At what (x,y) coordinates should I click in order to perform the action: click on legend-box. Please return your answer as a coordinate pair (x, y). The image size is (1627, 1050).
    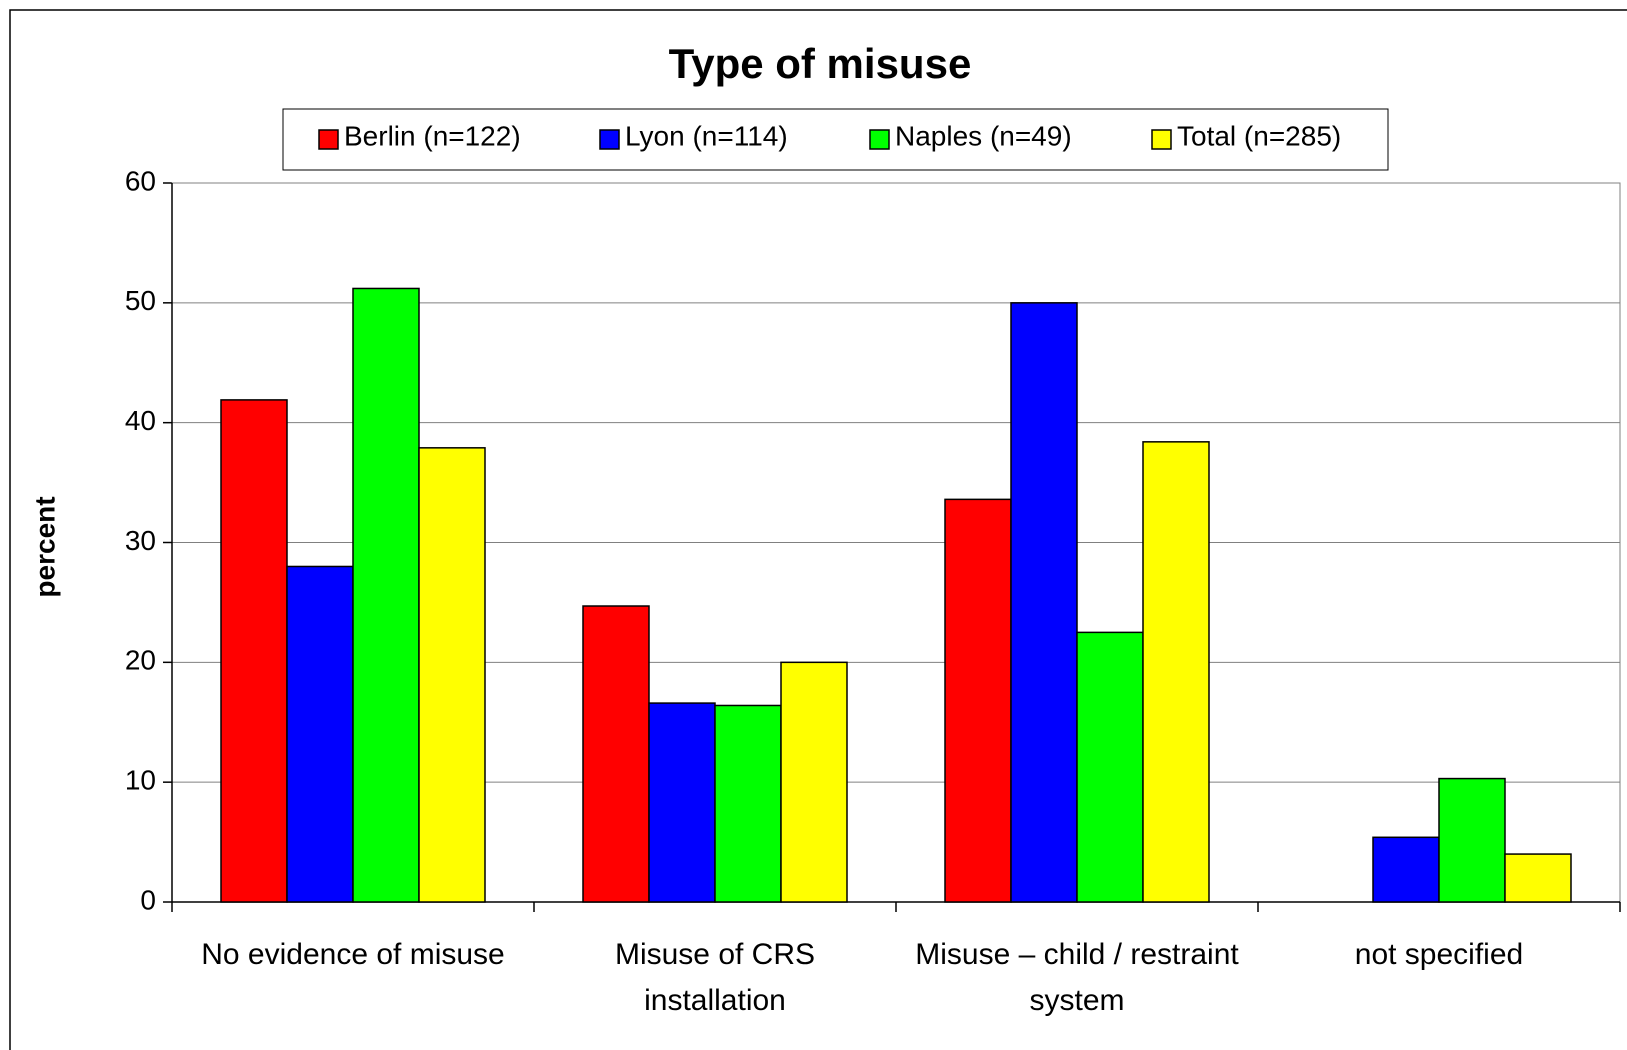
    Looking at the image, I should click on (835, 139).